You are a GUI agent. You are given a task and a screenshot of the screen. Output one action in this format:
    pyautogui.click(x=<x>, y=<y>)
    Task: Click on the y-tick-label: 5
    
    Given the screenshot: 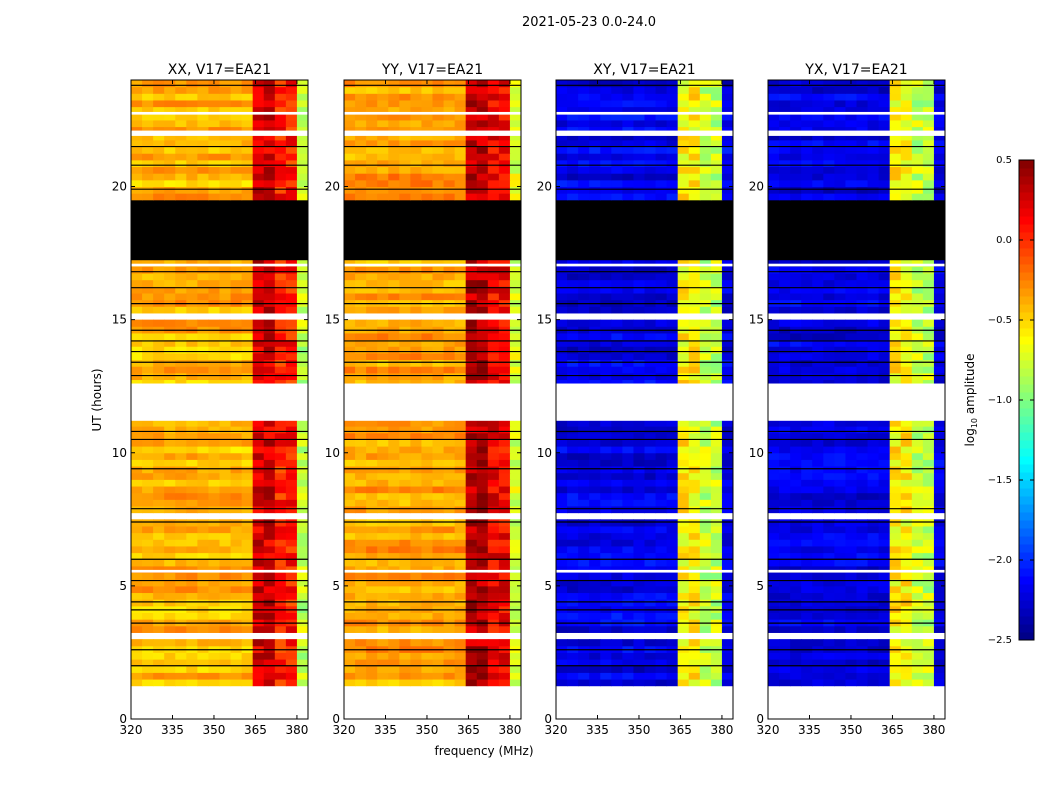 What is the action you would take?
    pyautogui.click(x=548, y=586)
    